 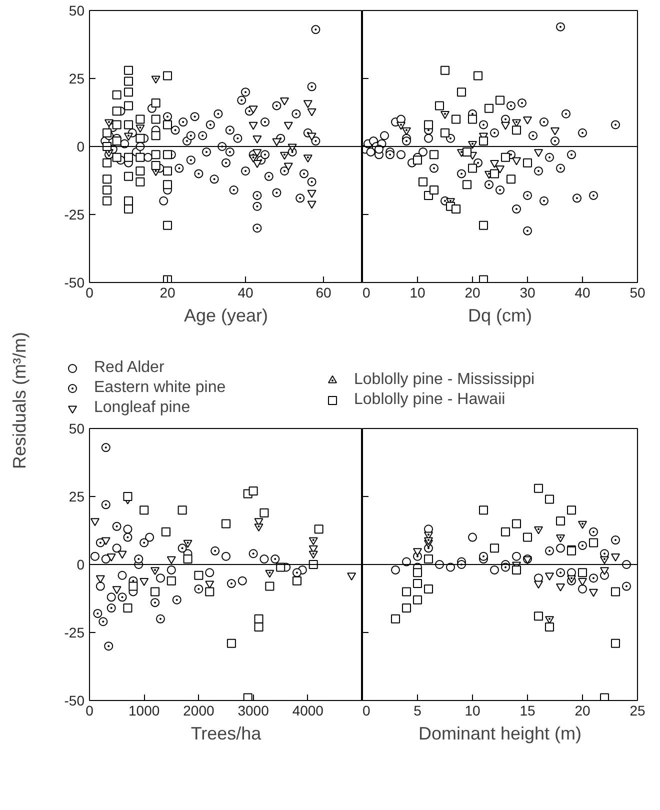 I want to click on legend-label: Loblolly pine - Hawaii, so click(x=430, y=400).